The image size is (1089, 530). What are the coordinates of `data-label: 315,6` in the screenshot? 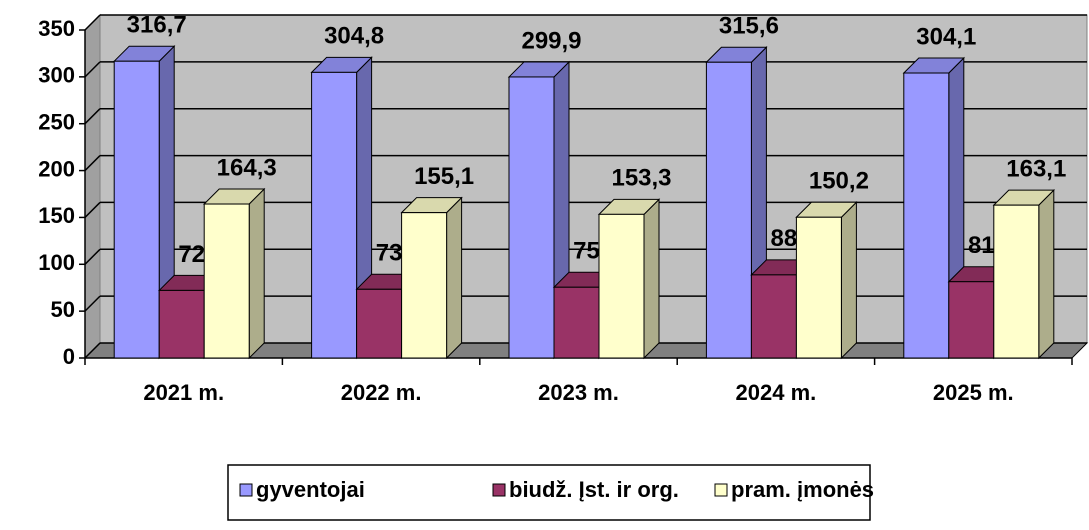 It's located at (749, 26).